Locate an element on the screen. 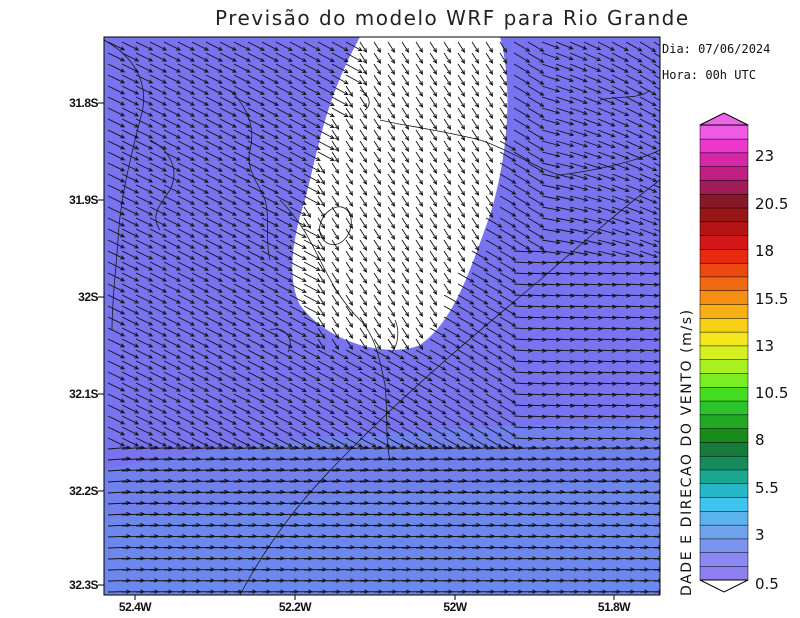 The image size is (800, 618). lon-label: 52W is located at coordinates (455, 607).